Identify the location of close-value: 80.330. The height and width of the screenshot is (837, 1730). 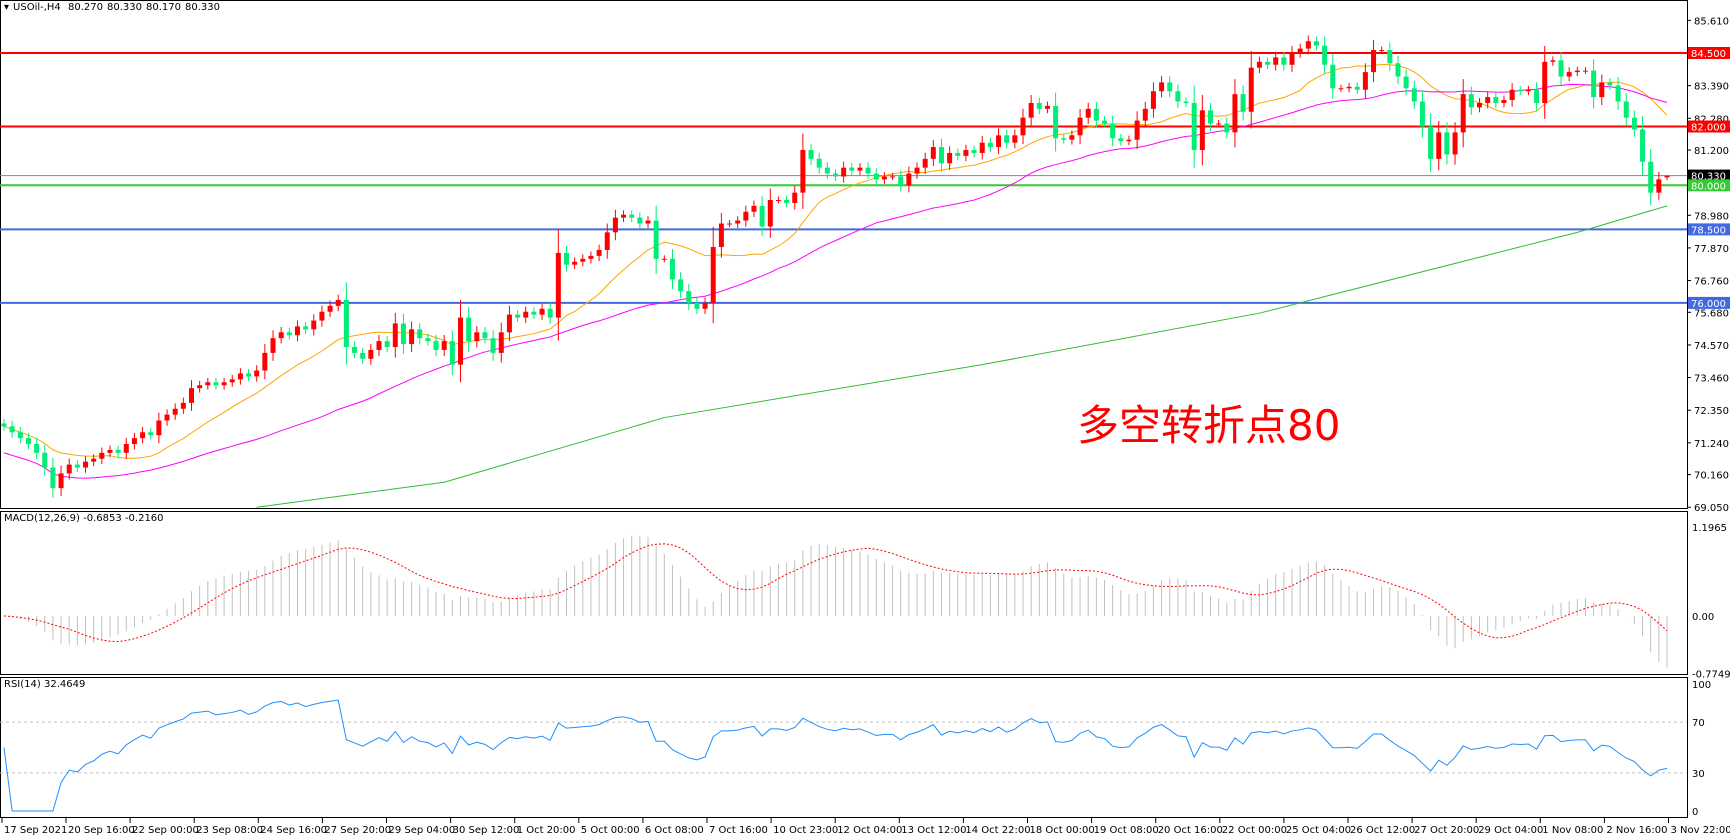
(202, 7).